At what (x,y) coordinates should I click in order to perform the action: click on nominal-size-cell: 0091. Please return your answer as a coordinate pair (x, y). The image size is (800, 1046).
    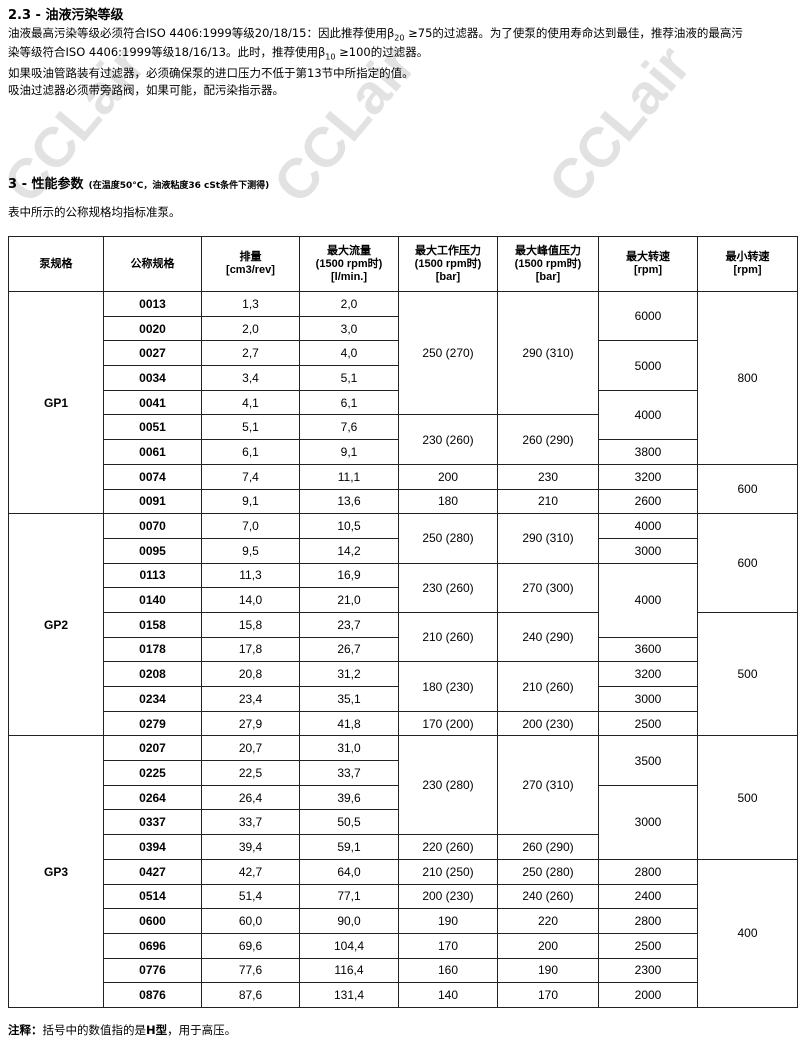
    Looking at the image, I should click on (152, 501).